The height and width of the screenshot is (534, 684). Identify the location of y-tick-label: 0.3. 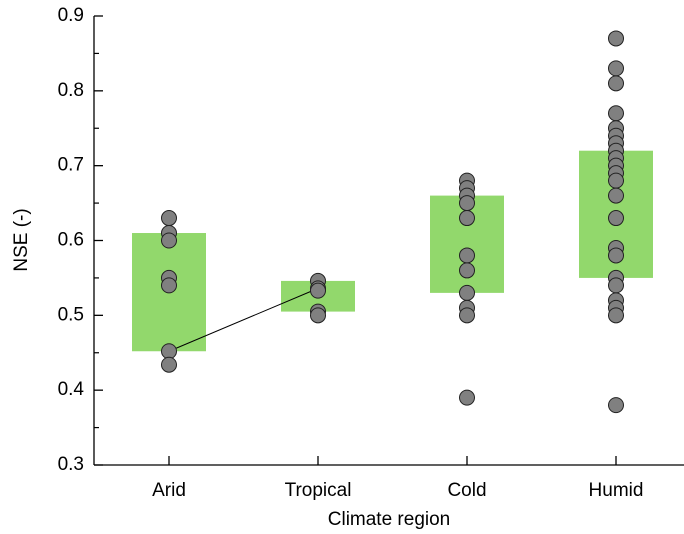
(71, 464).